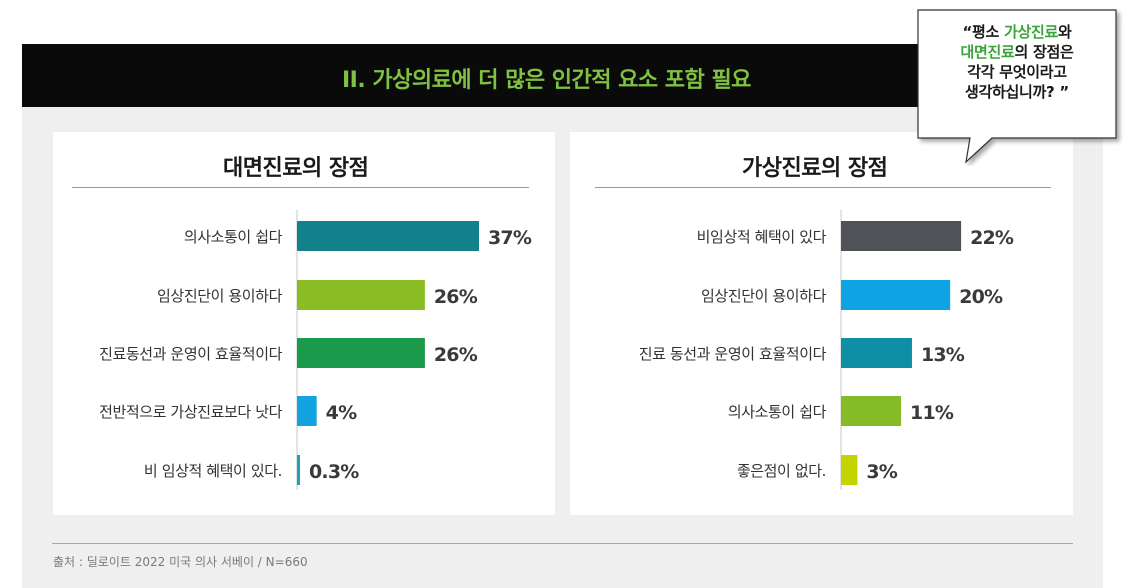 The width and height of the screenshot is (1133, 588). What do you see at coordinates (456, 355) in the screenshot?
I see `value-label-left-2: 26%` at bounding box center [456, 355].